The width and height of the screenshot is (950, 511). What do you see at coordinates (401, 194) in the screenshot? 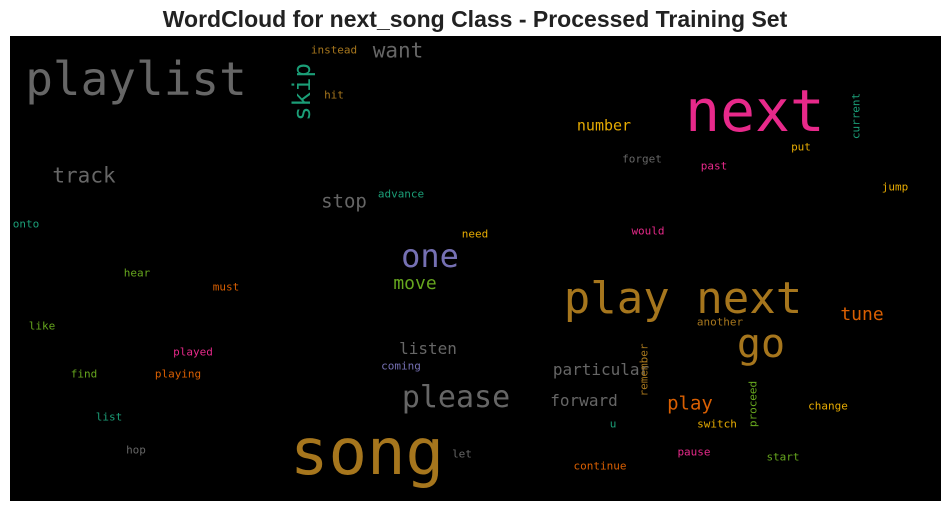
I see `word-advance: advance` at bounding box center [401, 194].